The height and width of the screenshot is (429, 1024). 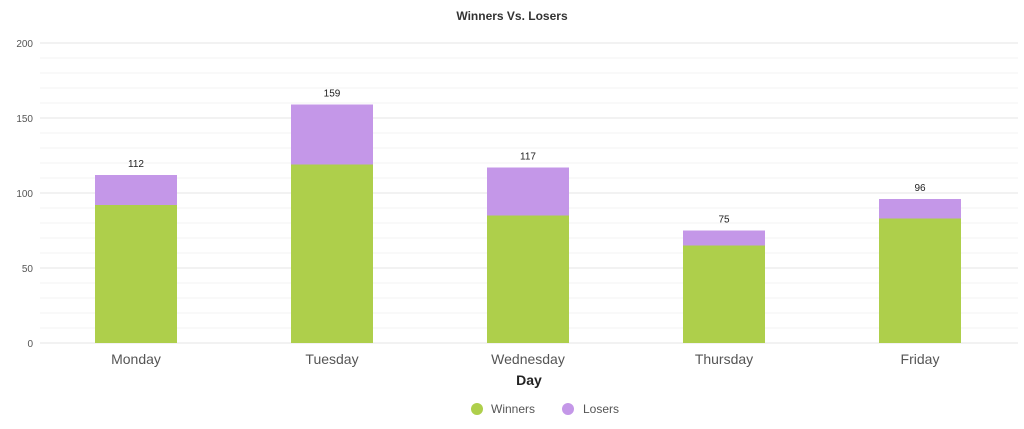 I want to click on total-label-thursday: 75, so click(x=724, y=220).